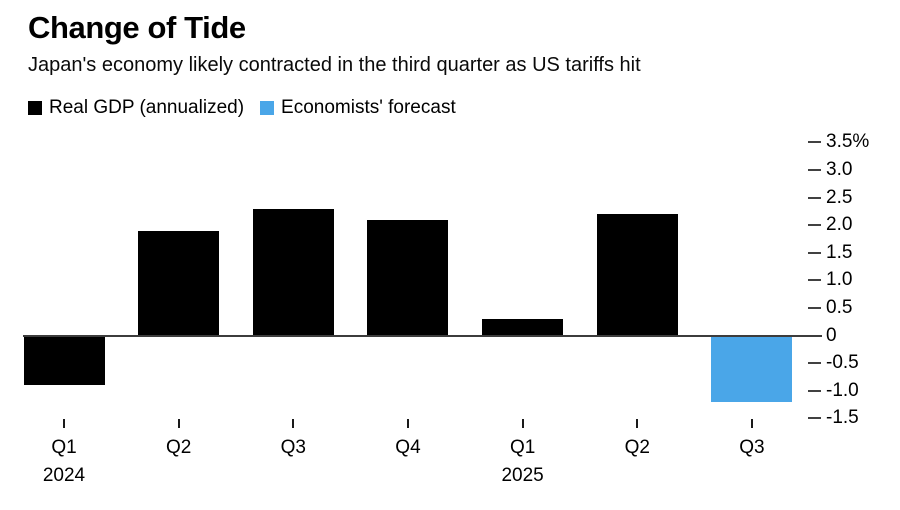 The width and height of the screenshot is (900, 510). Describe the element at coordinates (64, 360) in the screenshot. I see `bar-q1-2024` at that location.